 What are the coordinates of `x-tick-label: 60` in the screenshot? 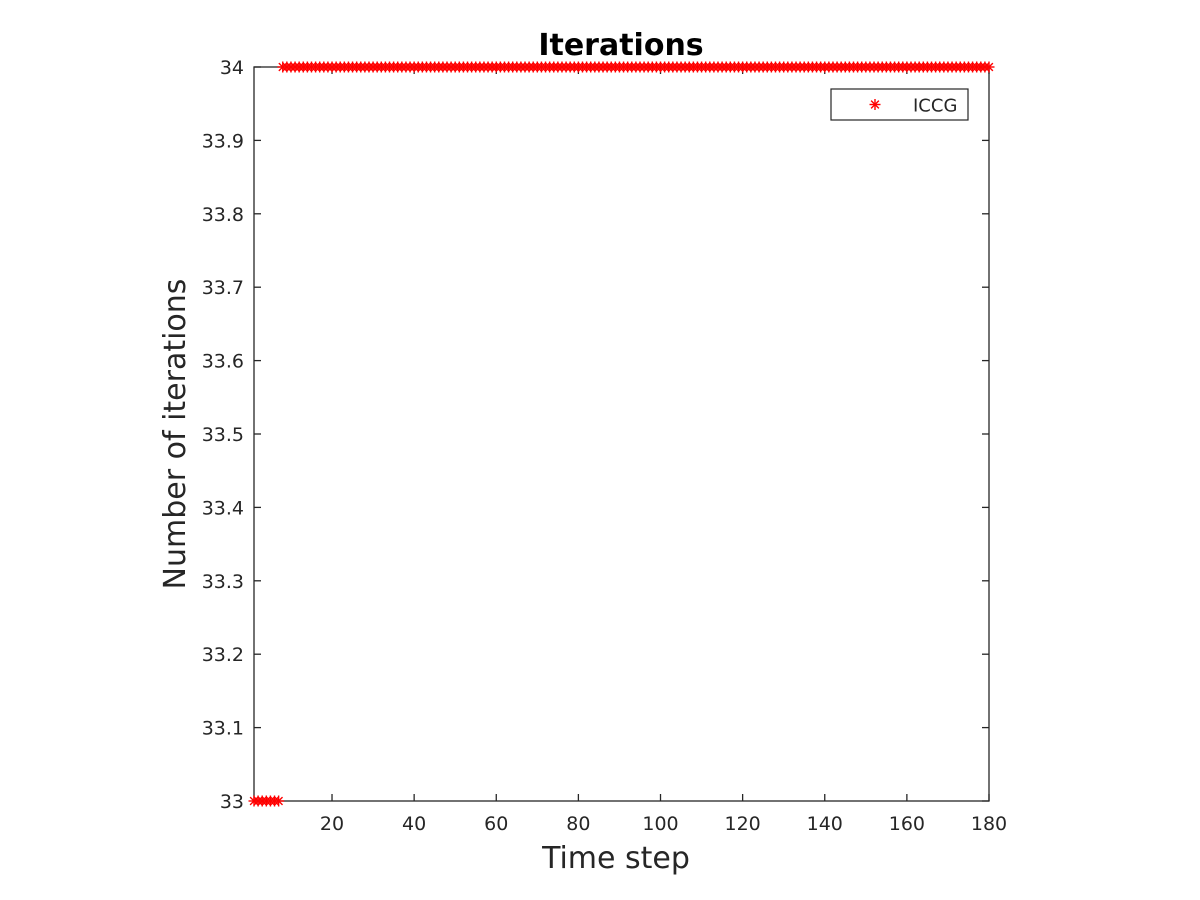 It's located at (496, 824).